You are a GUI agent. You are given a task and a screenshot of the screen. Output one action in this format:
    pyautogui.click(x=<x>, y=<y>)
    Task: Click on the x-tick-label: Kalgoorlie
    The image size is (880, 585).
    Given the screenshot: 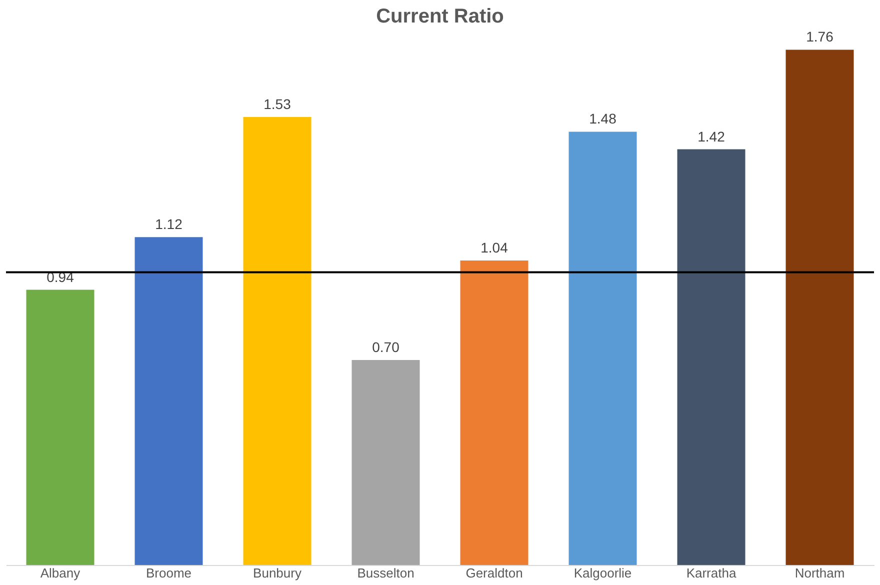 What is the action you would take?
    pyautogui.click(x=603, y=573)
    